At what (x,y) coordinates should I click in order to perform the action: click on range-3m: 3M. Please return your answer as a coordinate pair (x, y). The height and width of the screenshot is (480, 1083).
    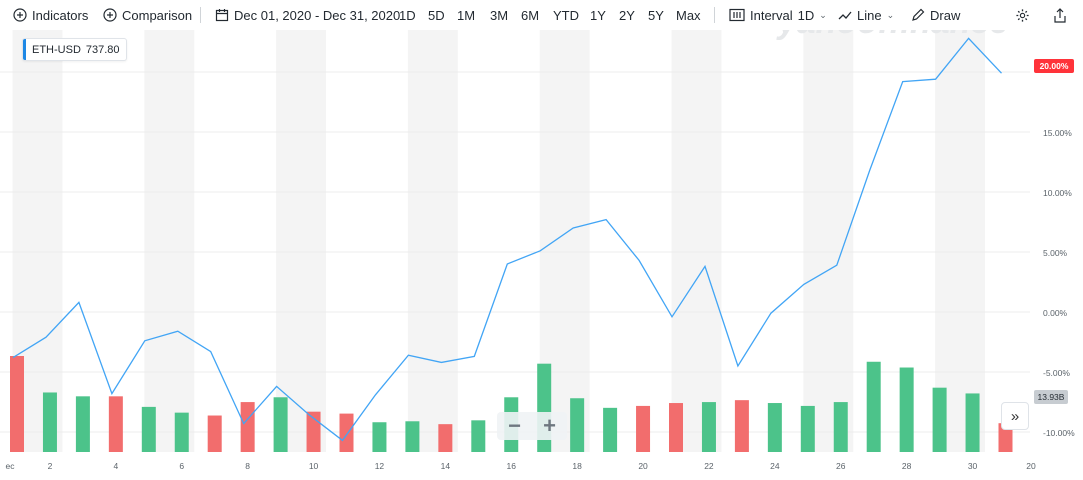
    Looking at the image, I should click on (499, 15).